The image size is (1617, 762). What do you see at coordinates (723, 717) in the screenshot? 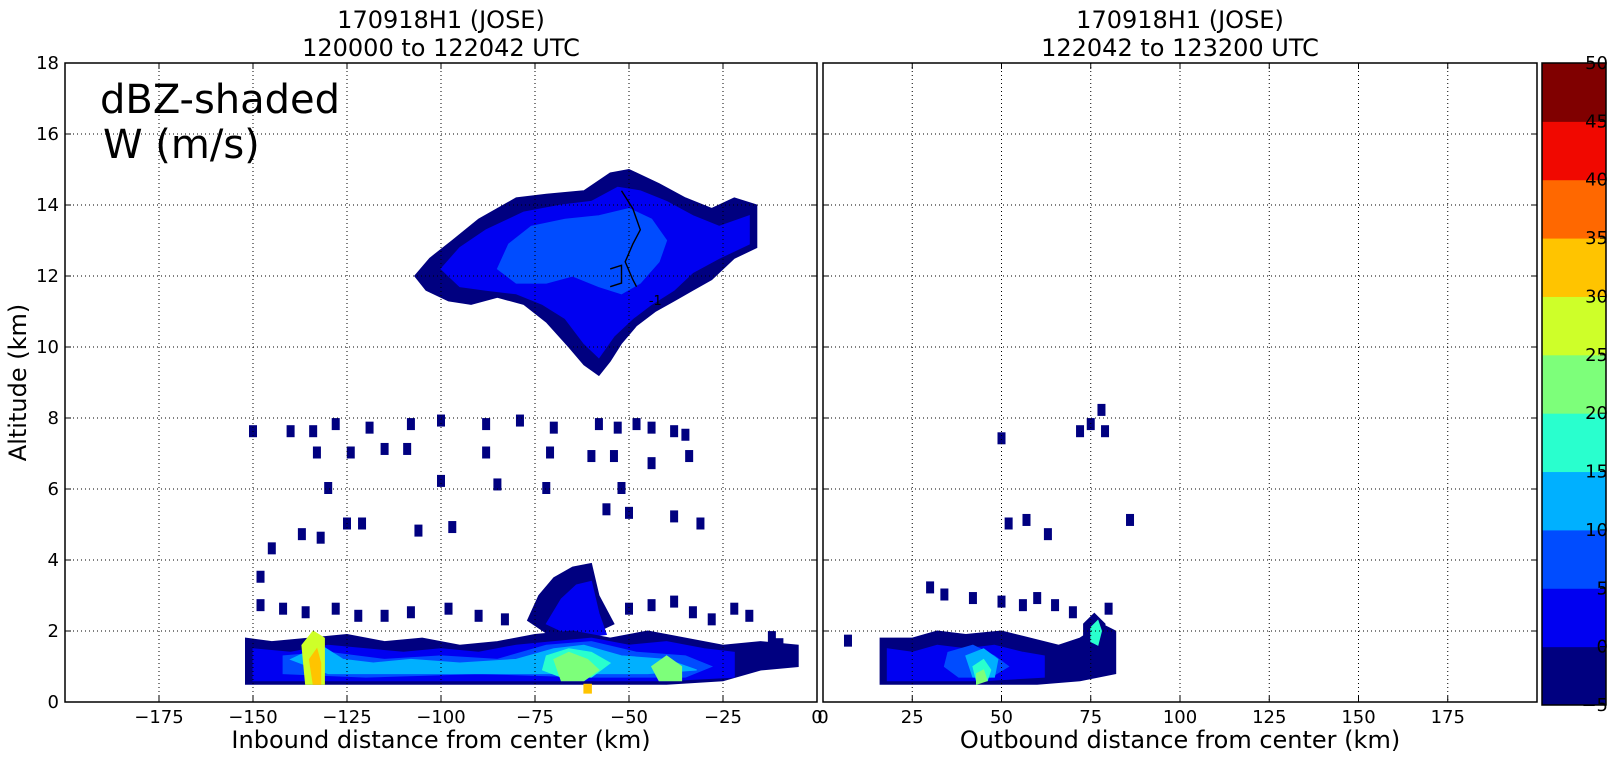
I see `left-xtick-label: −25` at bounding box center [723, 717].